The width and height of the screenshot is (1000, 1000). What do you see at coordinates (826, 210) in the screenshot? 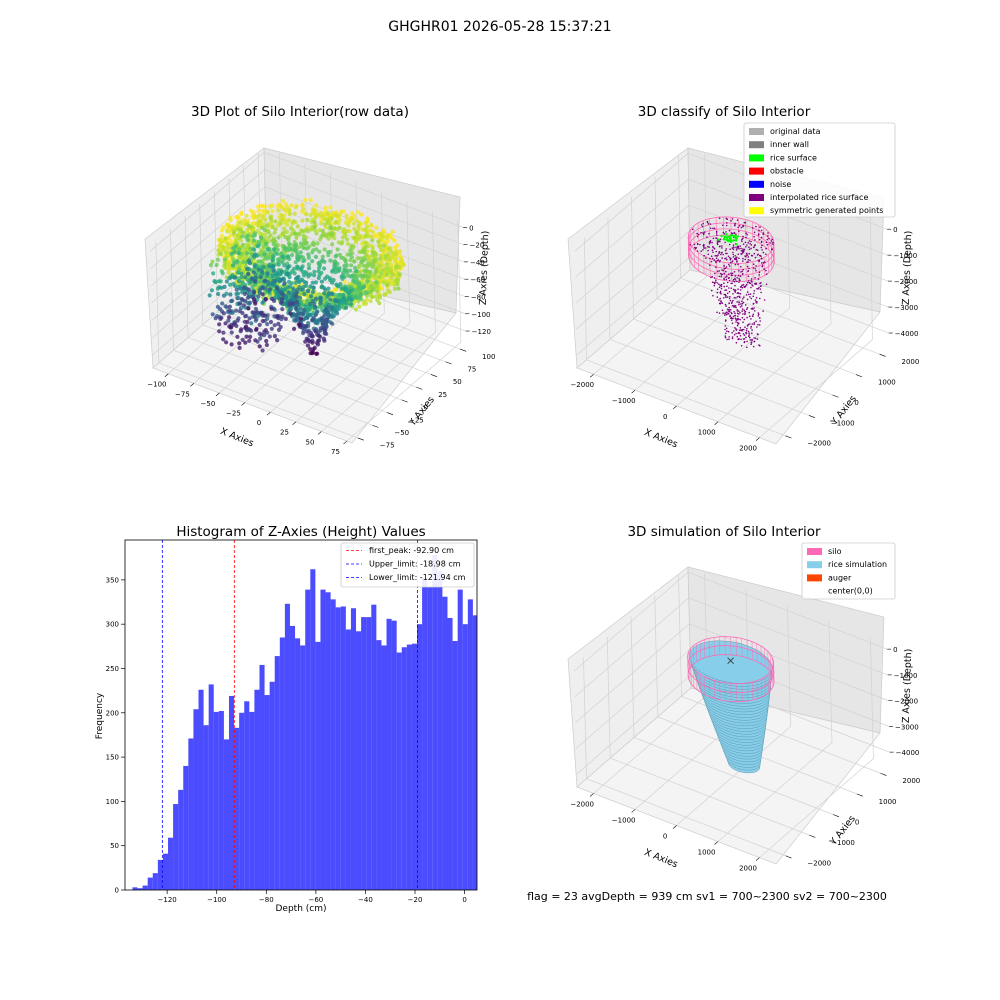
I see `legend-entry: symmetric generated points` at bounding box center [826, 210].